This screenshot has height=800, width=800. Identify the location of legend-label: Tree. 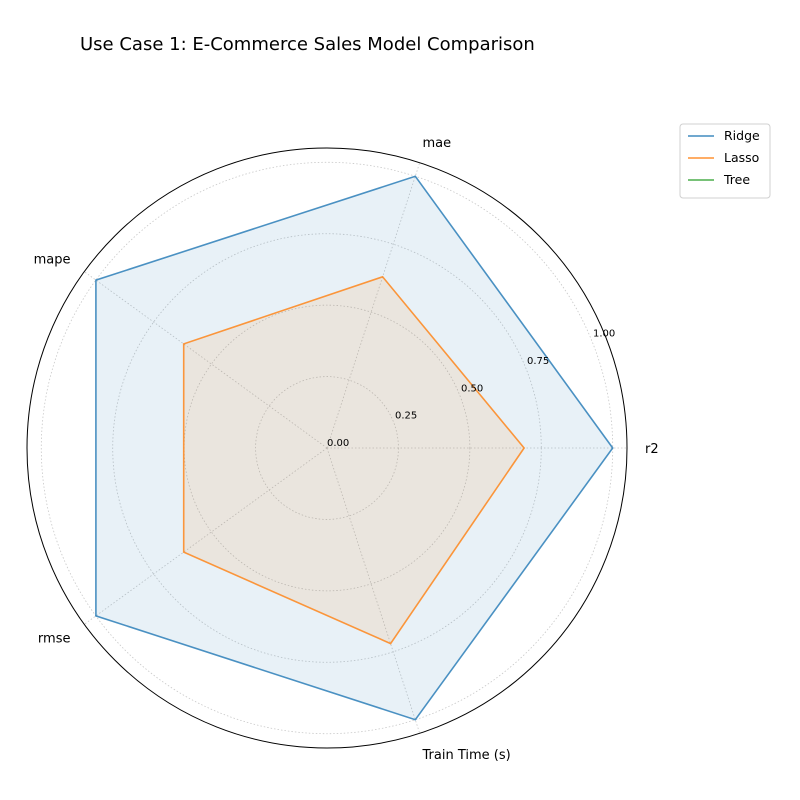
(736, 179).